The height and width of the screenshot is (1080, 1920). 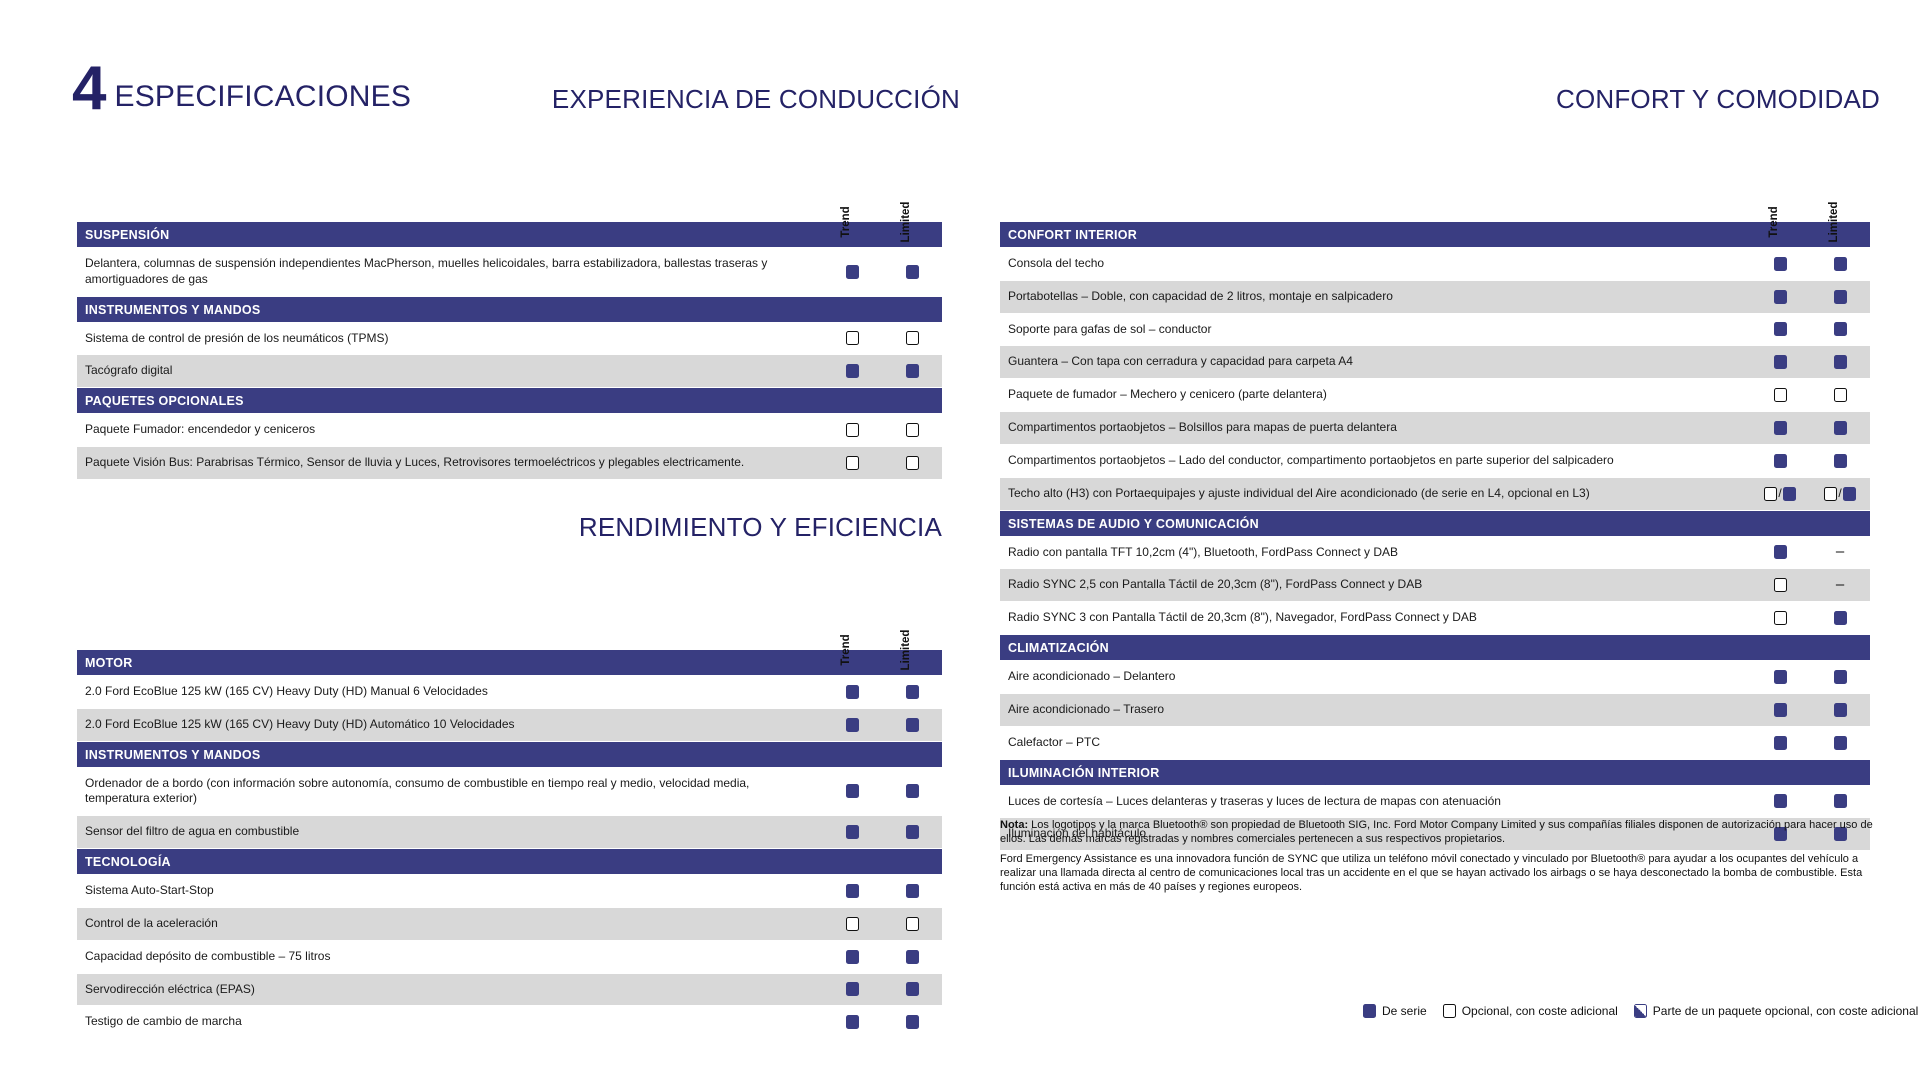 I want to click on table-group-label: INSTRUMENTOS Y MANDOS, so click(x=449, y=309).